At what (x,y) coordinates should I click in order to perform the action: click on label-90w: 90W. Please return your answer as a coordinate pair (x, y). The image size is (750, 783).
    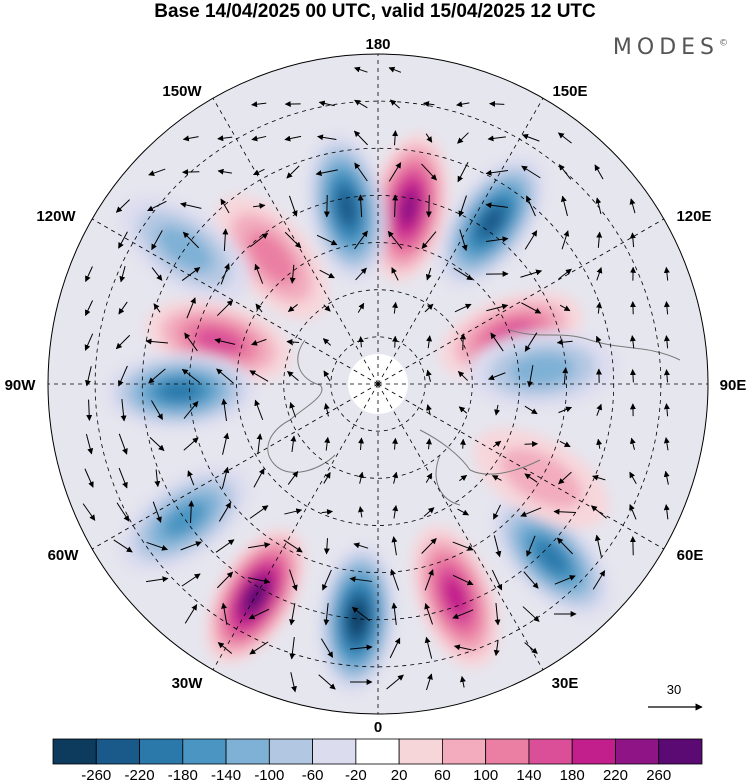
    Looking at the image, I should click on (21, 385).